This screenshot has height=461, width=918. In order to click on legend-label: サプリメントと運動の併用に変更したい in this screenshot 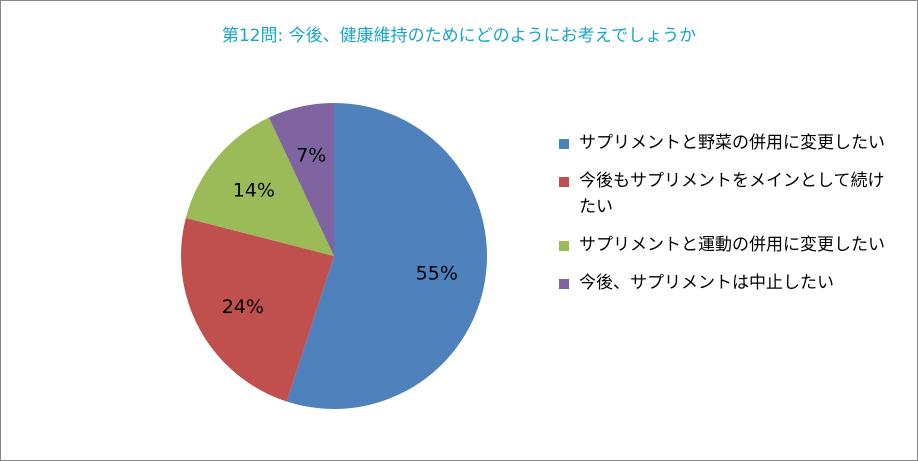, I will do `click(732, 245)`.